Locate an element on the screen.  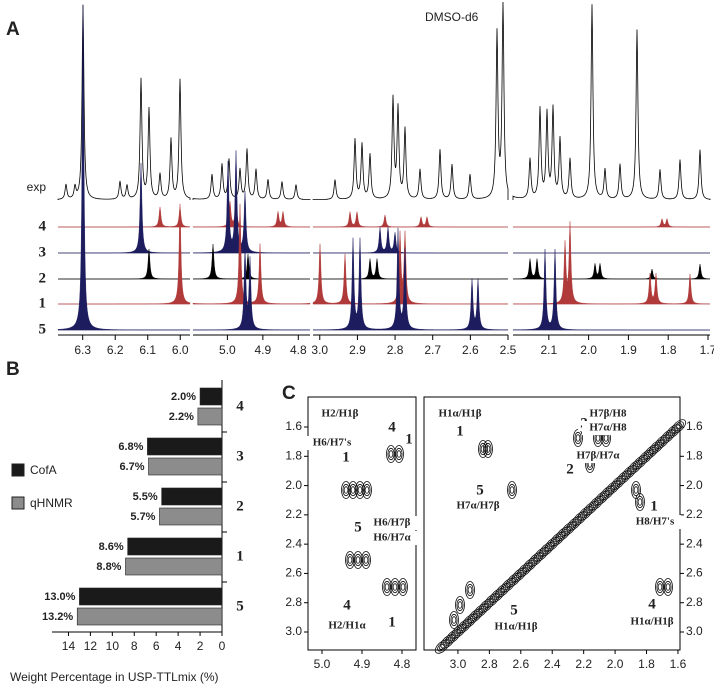
y2-tick-label: 1.6 is located at coordinates (694, 426).